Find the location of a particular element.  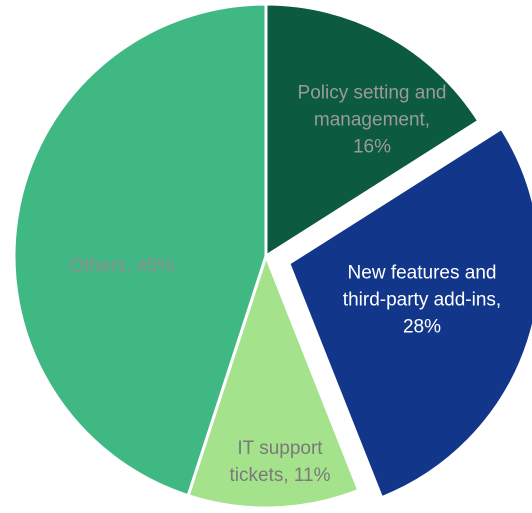

slice-label: Others, 45% is located at coordinates (122, 266).